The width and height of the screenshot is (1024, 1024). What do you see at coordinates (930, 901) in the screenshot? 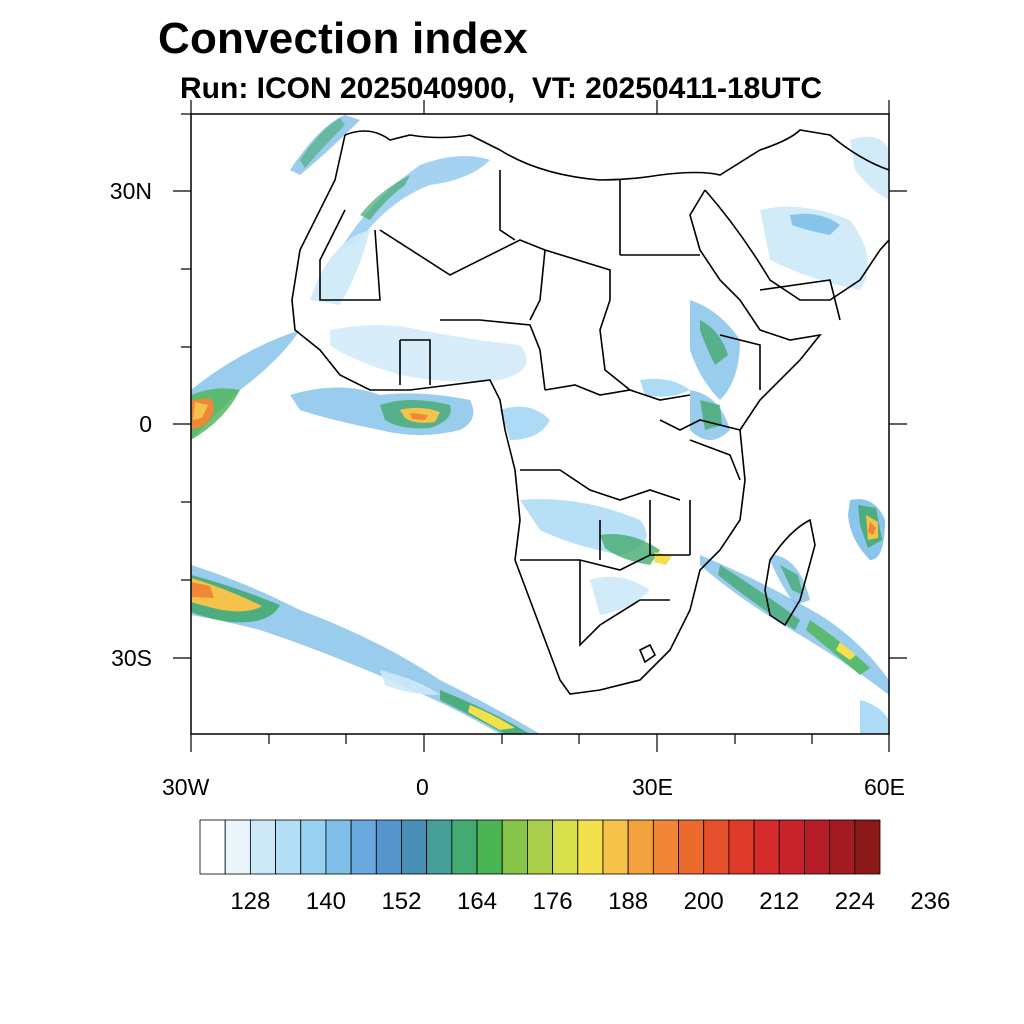
I see `colorbar-label: 236` at bounding box center [930, 901].